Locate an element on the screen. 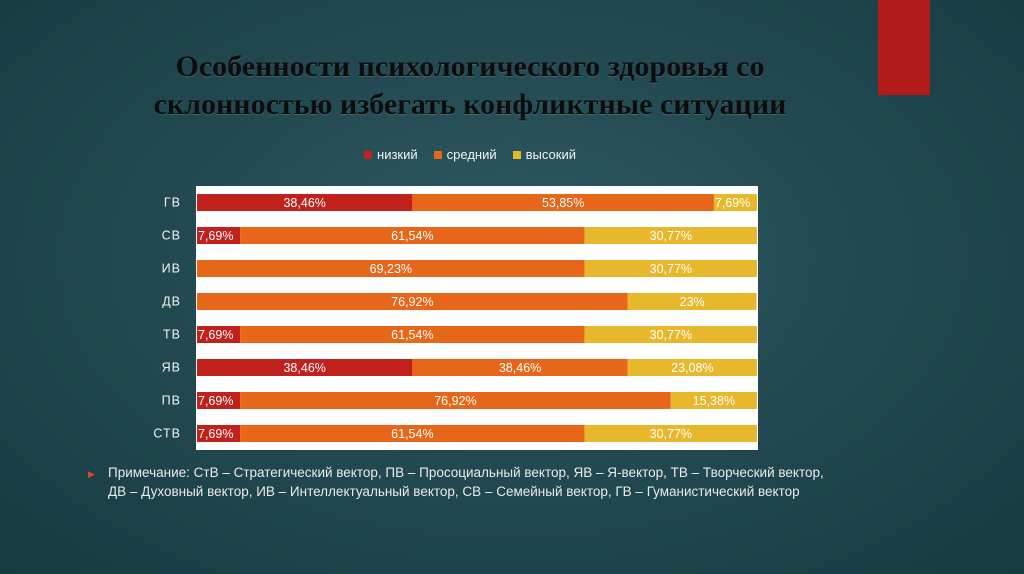  title-line-1: Особенности психологического здоровья со is located at coordinates (470, 66).